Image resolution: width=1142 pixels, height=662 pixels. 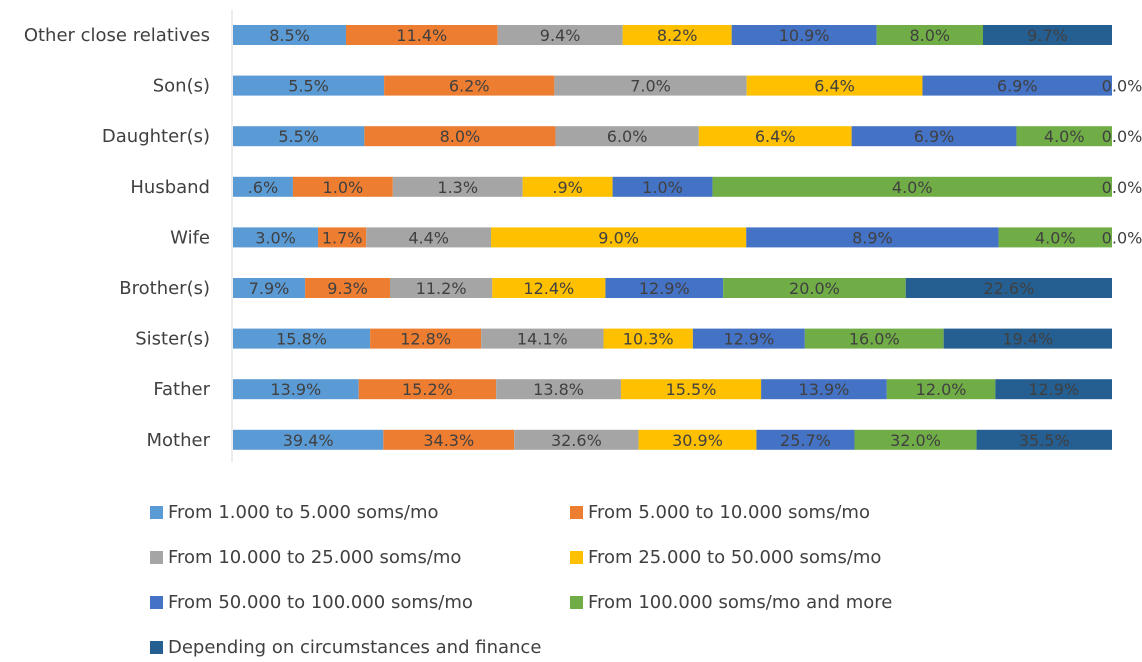 What do you see at coordinates (117, 35) in the screenshot?
I see `category-label: Other close relatives` at bounding box center [117, 35].